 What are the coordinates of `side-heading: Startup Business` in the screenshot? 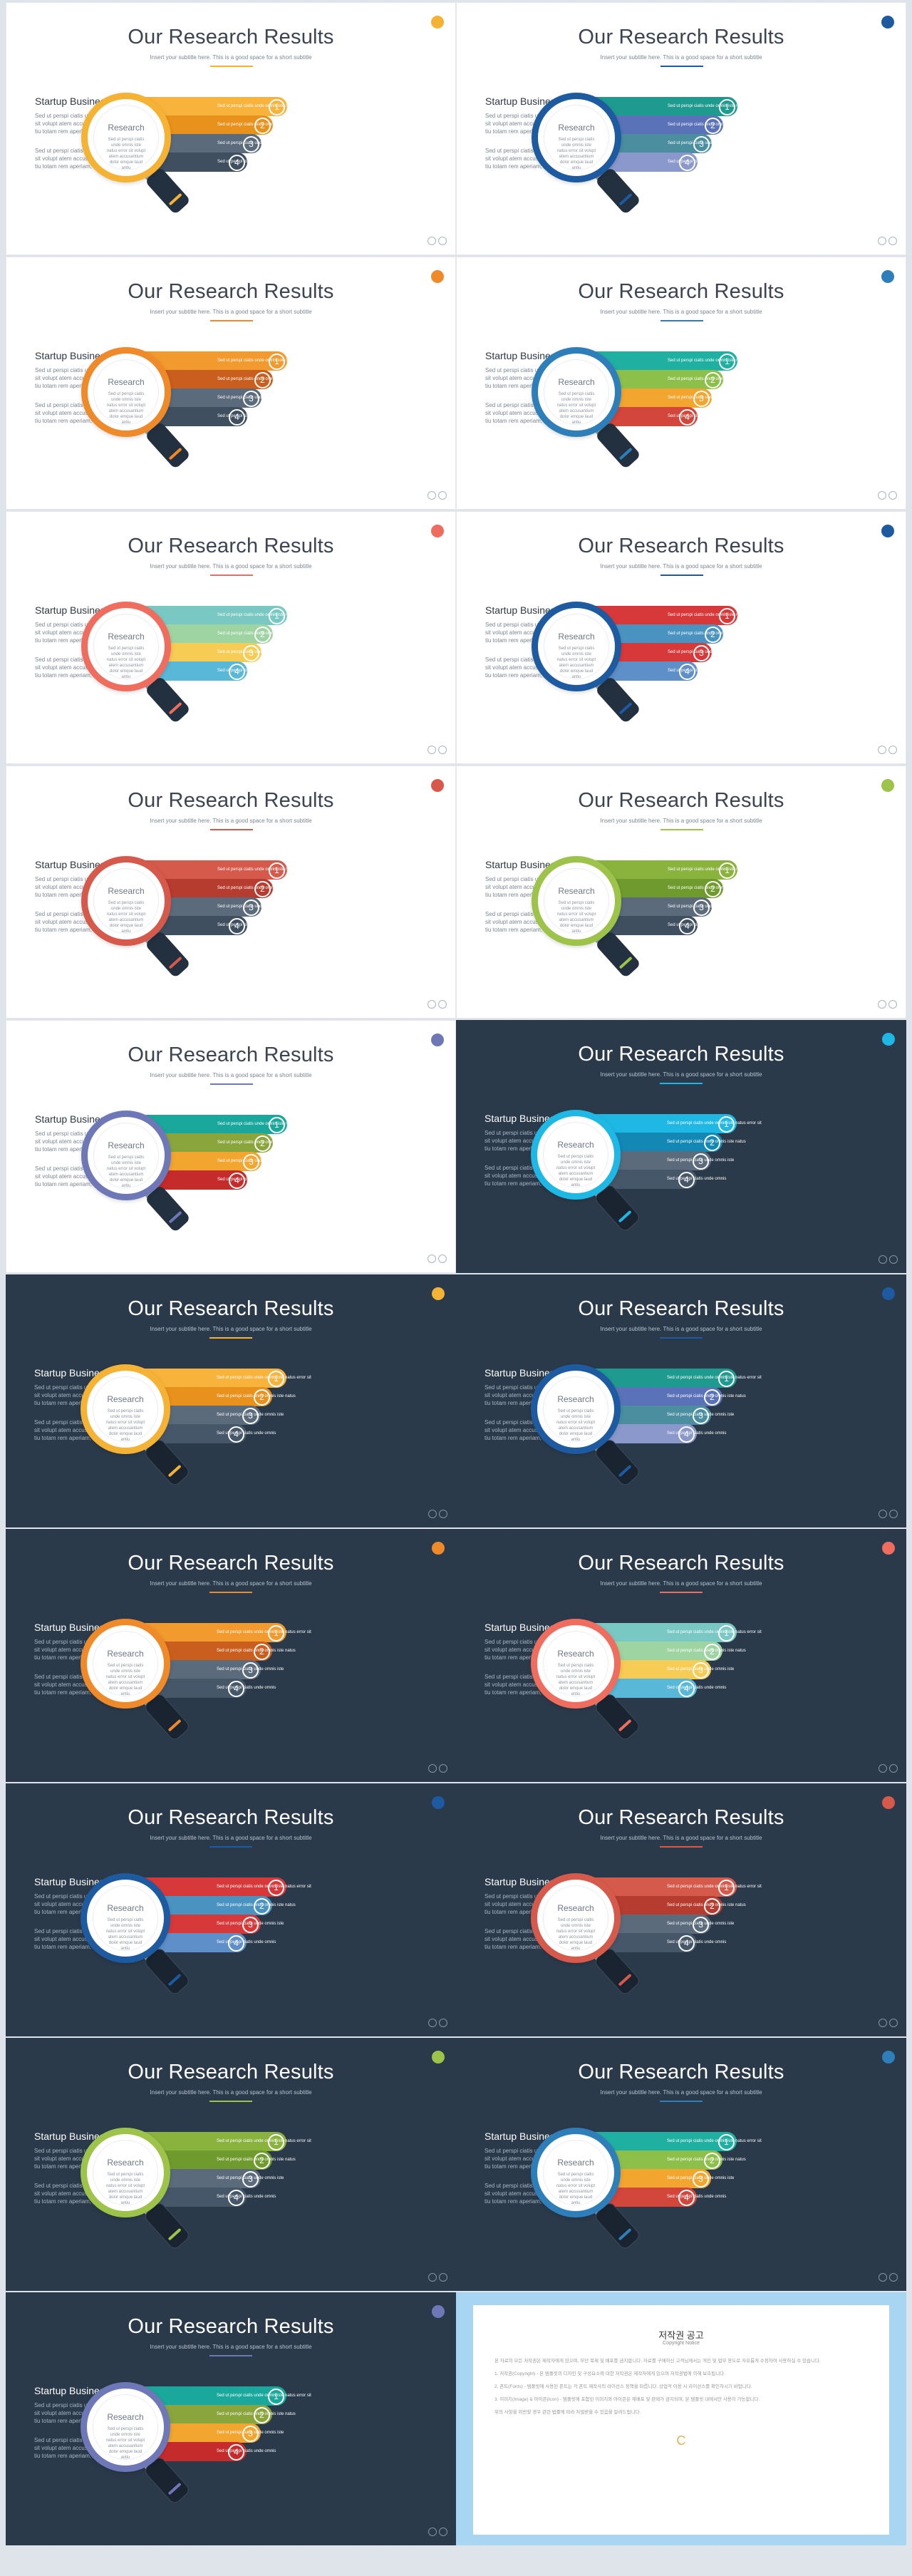 It's located at (522, 1373).